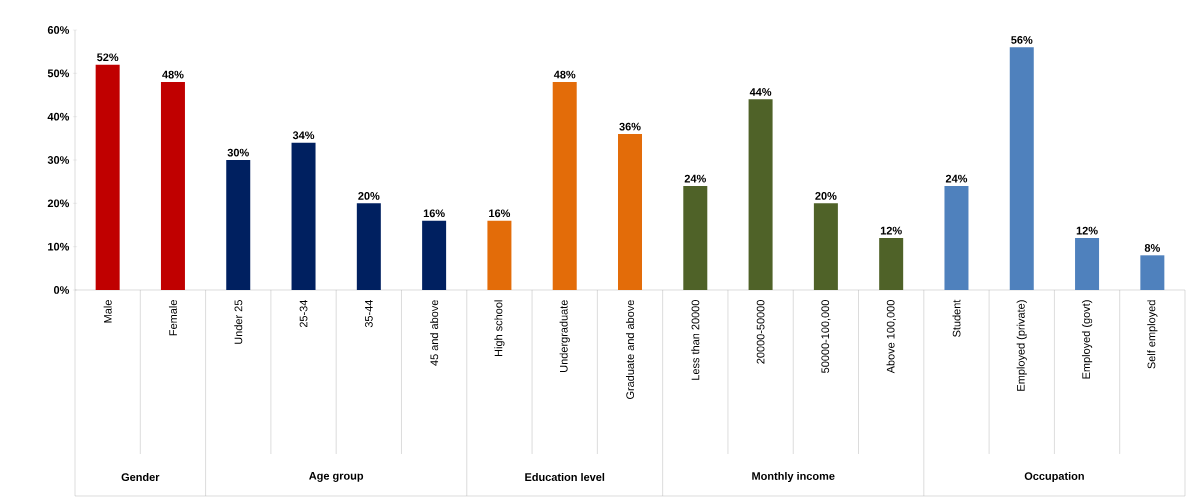  Describe the element at coordinates (826, 336) in the screenshot. I see `x-tick-label: 50000-100,000` at that location.